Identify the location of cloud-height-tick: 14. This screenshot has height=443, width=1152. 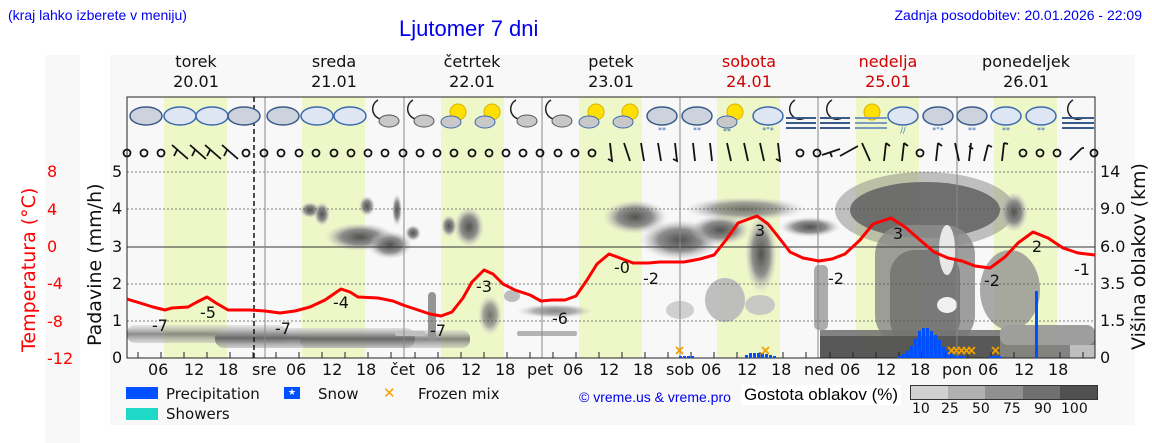
(1110, 171).